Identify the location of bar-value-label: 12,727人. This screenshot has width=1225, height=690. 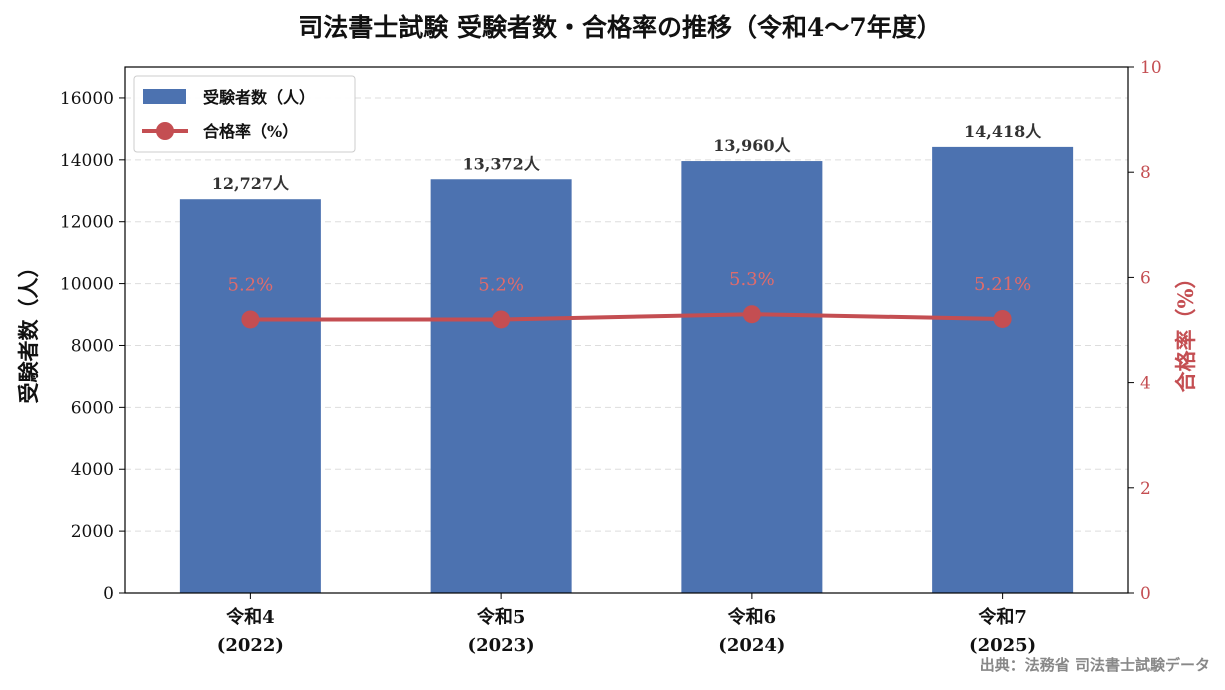
(251, 183).